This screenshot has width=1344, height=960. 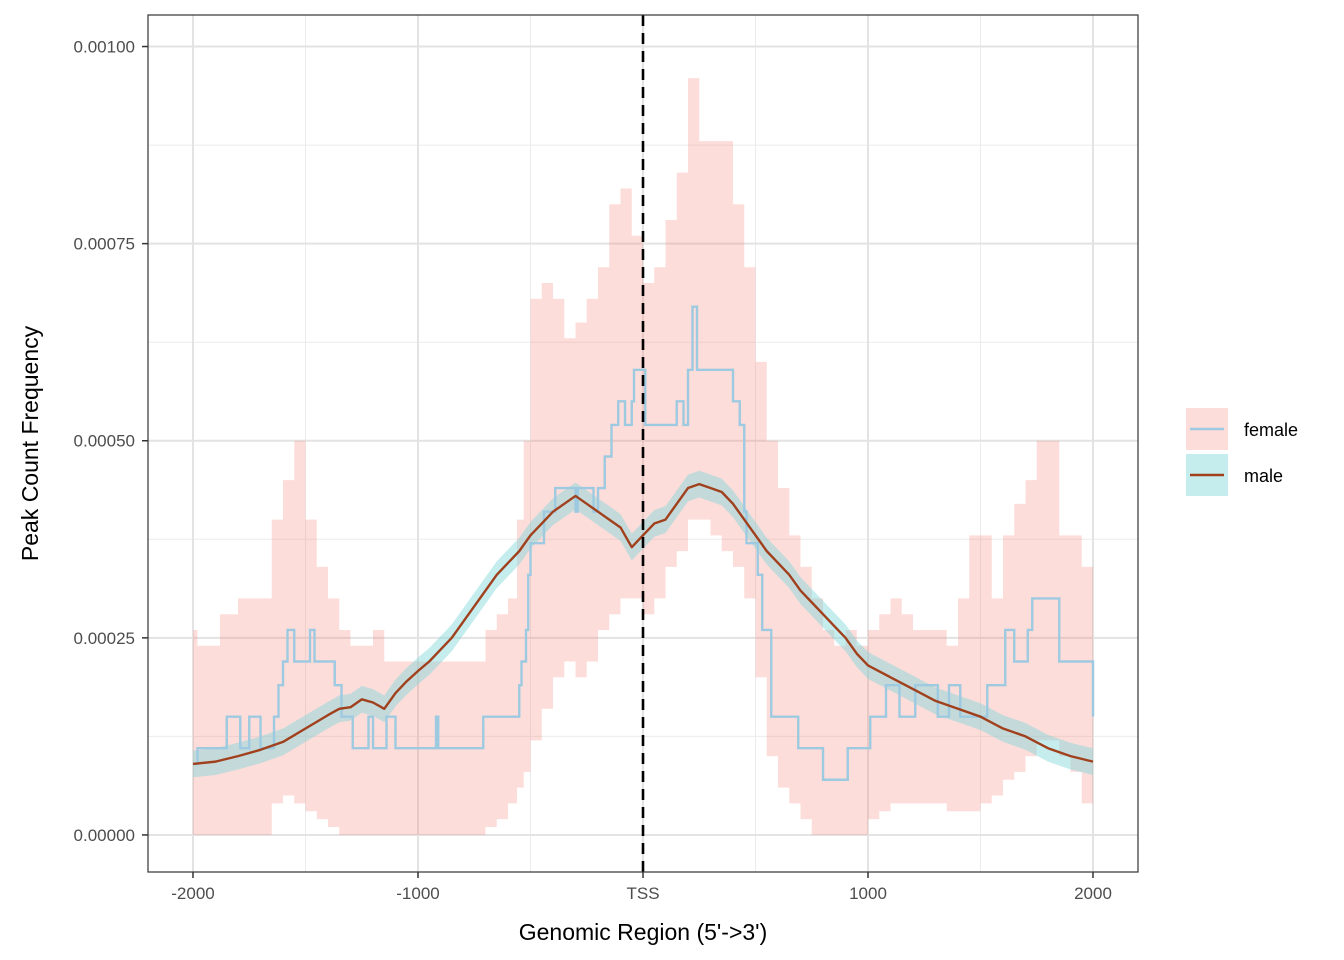 I want to click on x-axis: -2000 -1000 TSS 1000 2000, so click(x=641, y=887).